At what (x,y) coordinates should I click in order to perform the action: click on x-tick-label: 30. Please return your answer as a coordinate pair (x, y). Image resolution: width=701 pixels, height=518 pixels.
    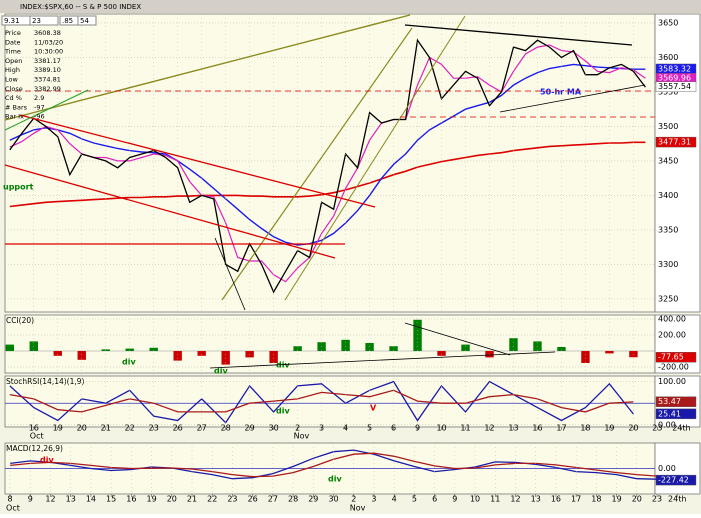
    Looking at the image, I should click on (274, 428).